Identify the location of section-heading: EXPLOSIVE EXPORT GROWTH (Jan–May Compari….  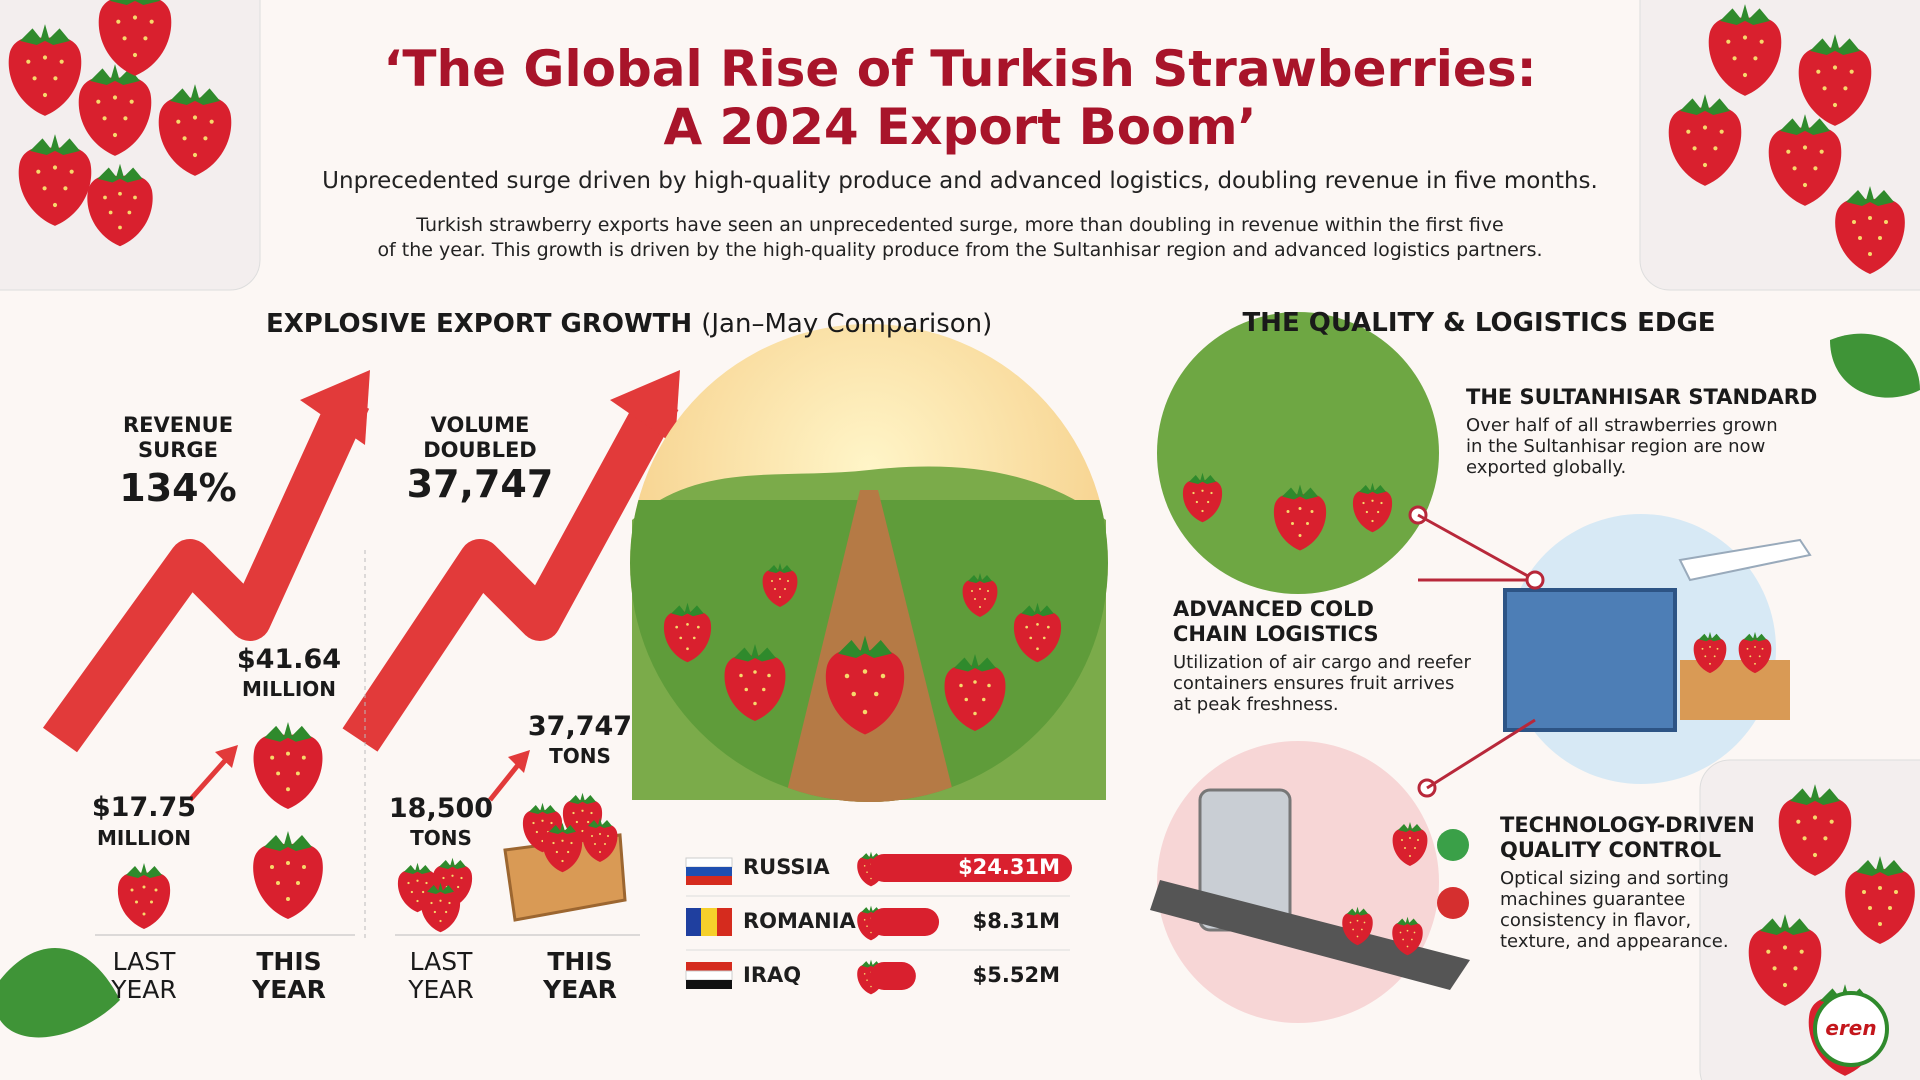
(629, 324).